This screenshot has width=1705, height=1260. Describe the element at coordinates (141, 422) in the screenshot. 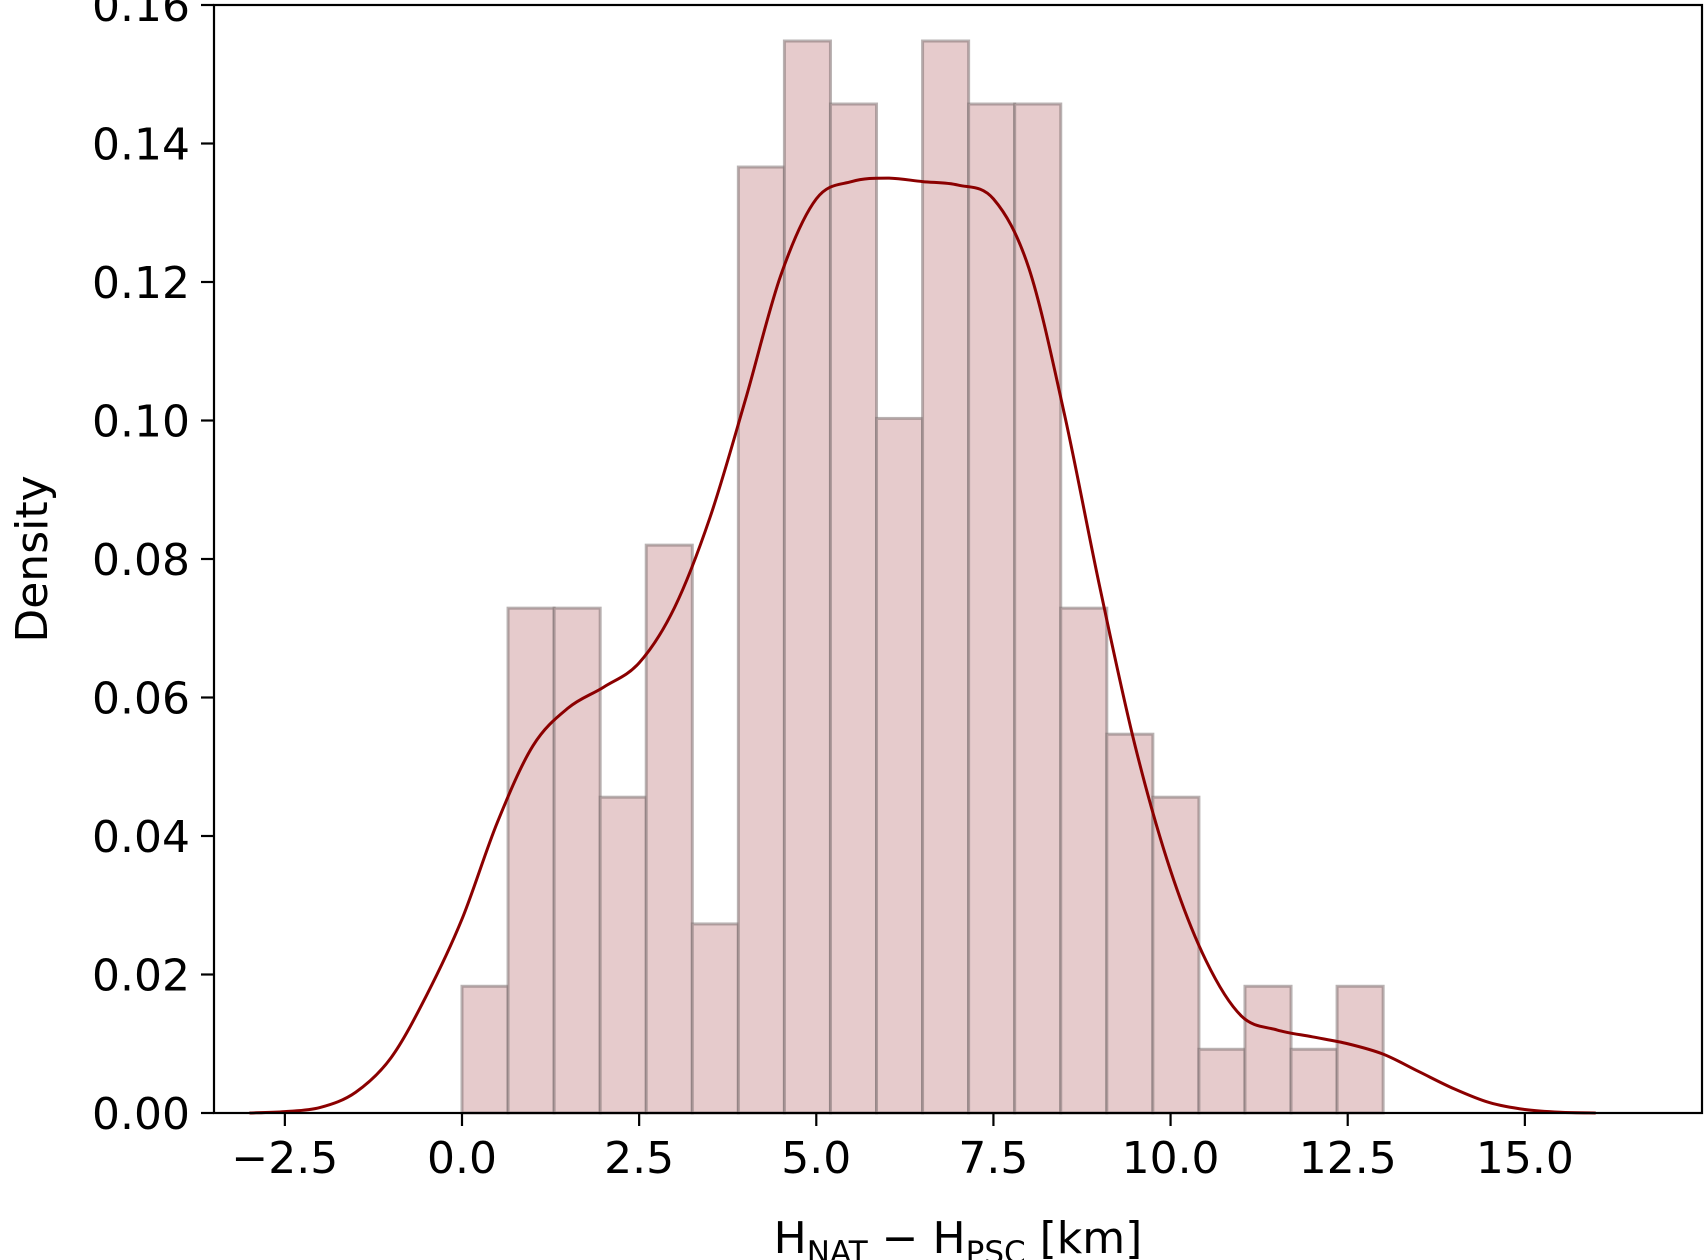

I see `y-tick-label: 0.10` at that location.